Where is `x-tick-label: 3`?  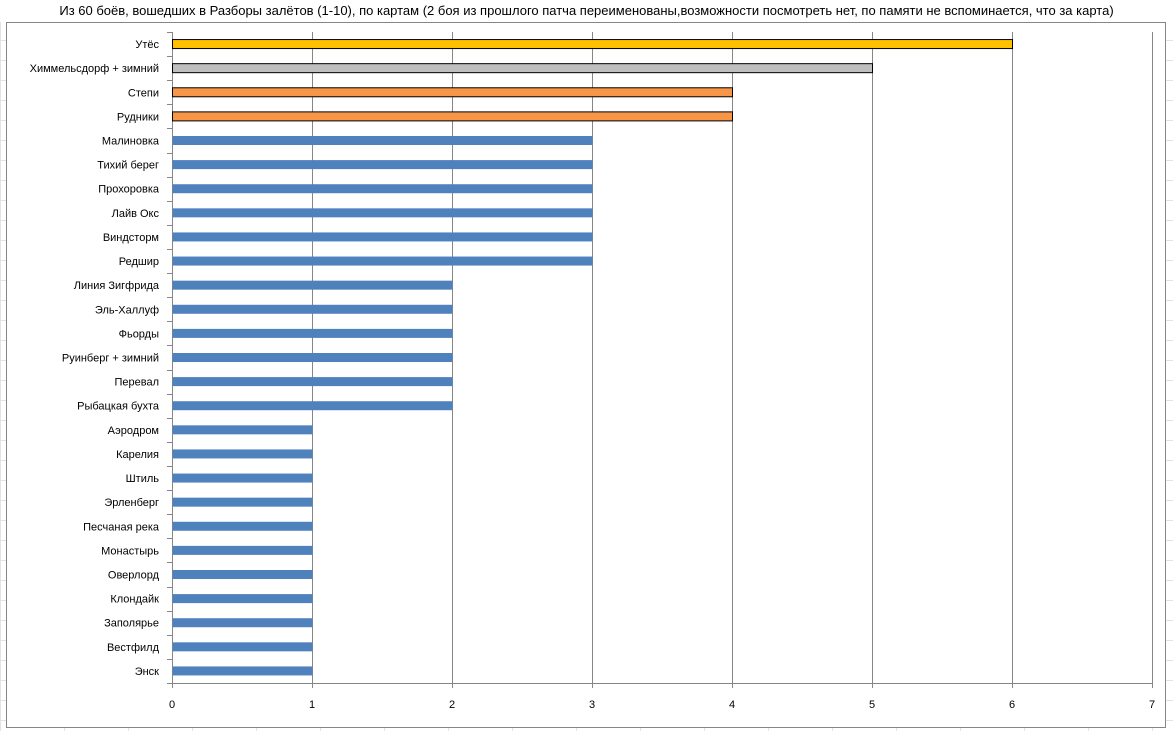
x-tick-label: 3 is located at coordinates (592, 705).